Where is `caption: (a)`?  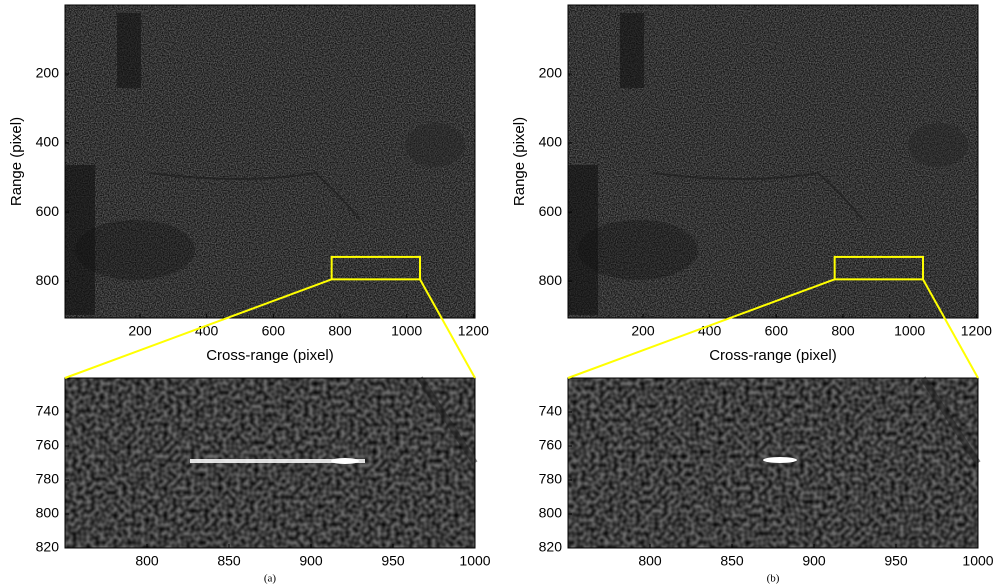
caption: (a) is located at coordinates (270, 579).